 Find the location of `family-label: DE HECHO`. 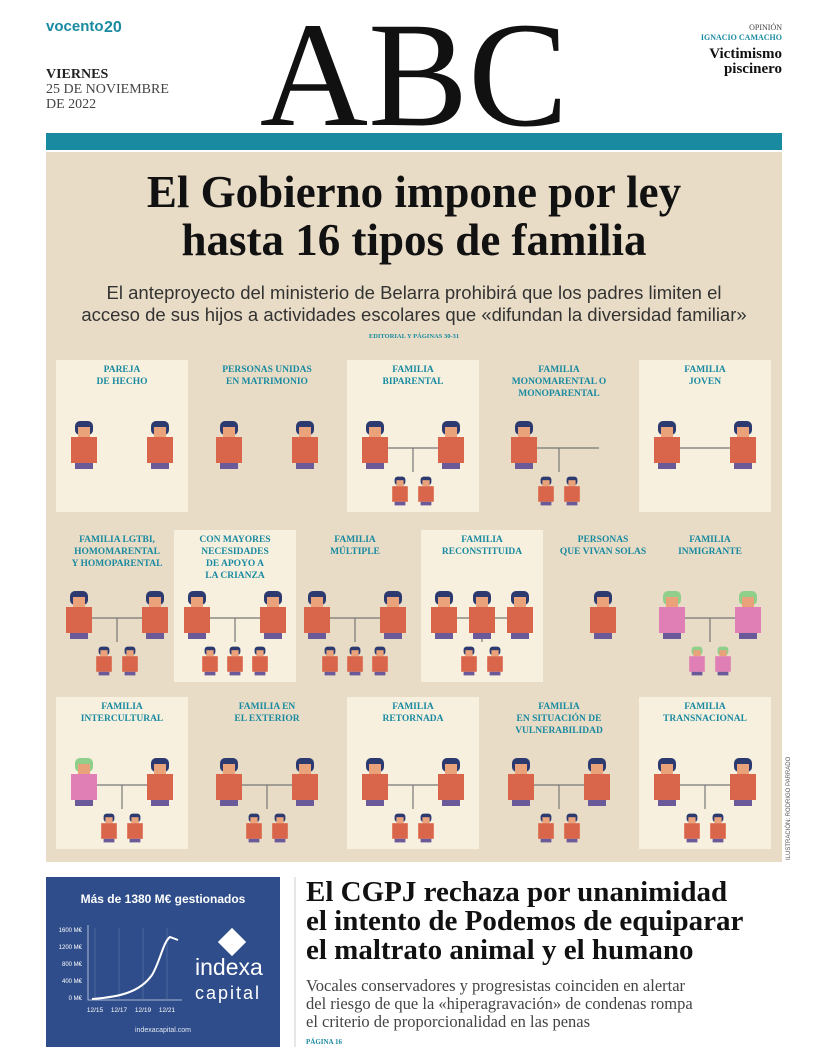

family-label: DE HECHO is located at coordinates (122, 382).